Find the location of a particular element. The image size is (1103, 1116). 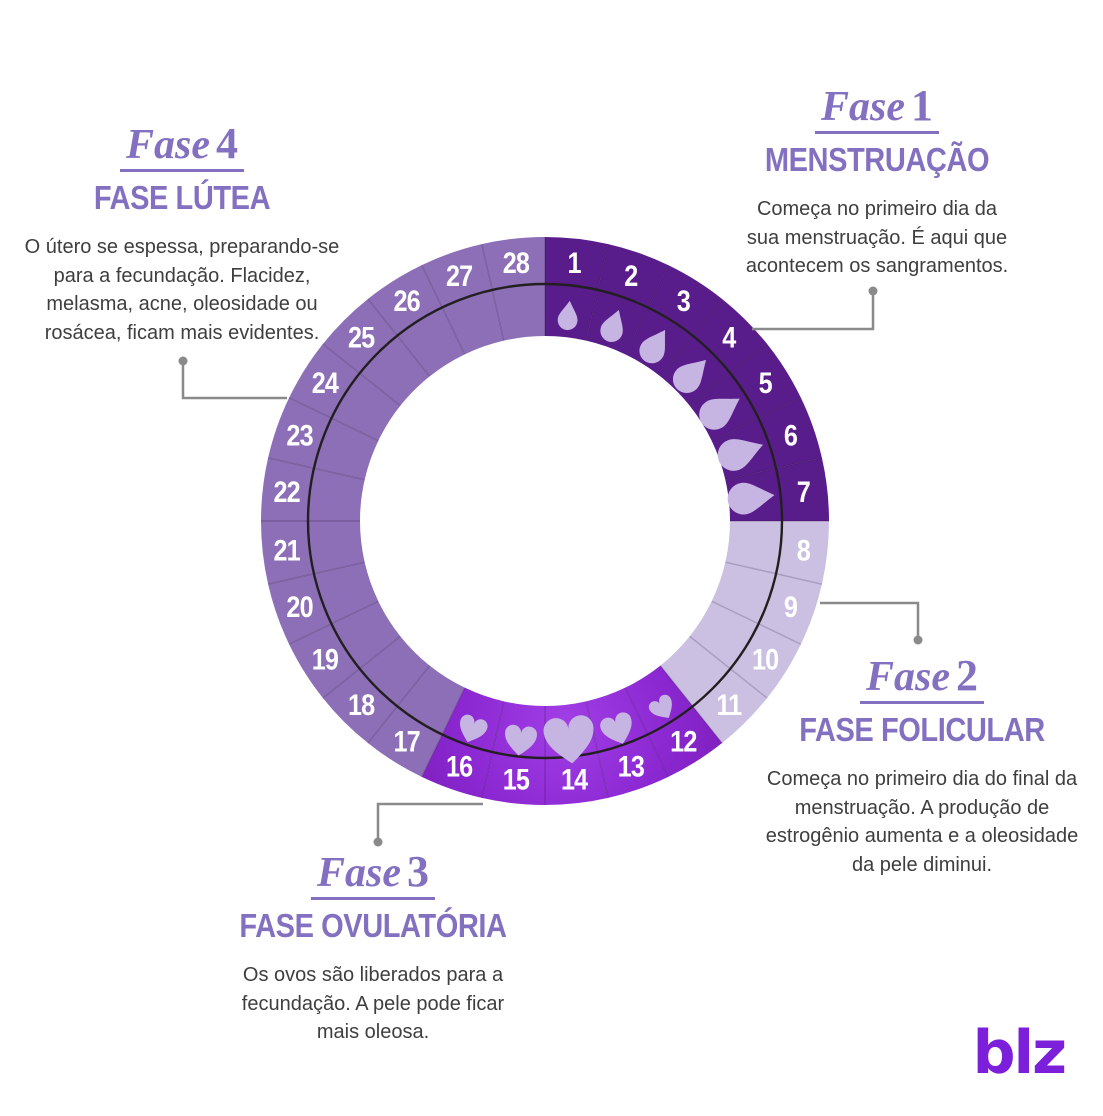

day-number-25: 25 is located at coordinates (361, 337).